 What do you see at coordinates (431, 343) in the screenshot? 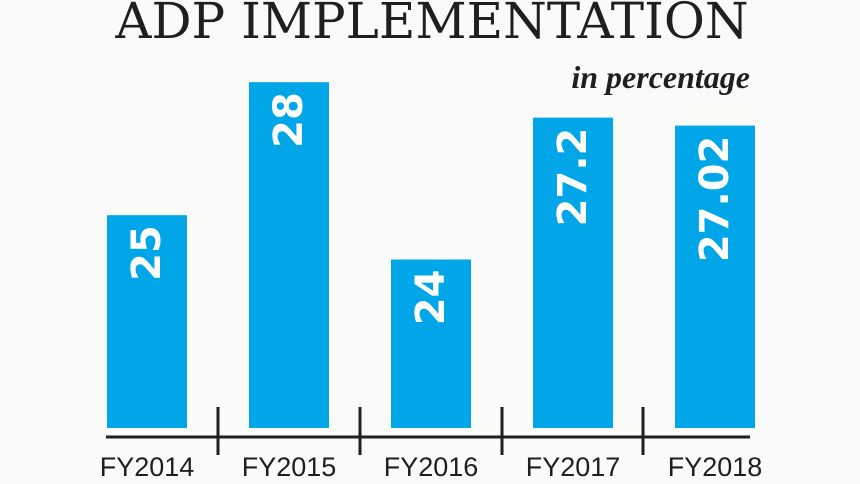
I see `bar-fy2016` at bounding box center [431, 343].